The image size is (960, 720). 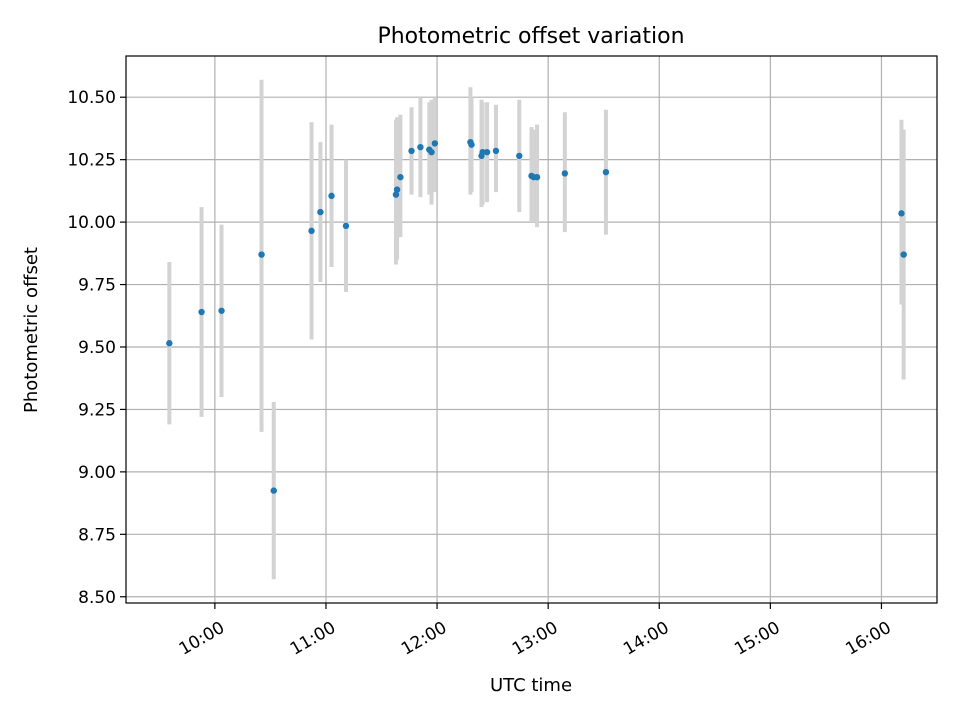 What do you see at coordinates (91, 161) in the screenshot?
I see `y-tick-label: 10.25` at bounding box center [91, 161].